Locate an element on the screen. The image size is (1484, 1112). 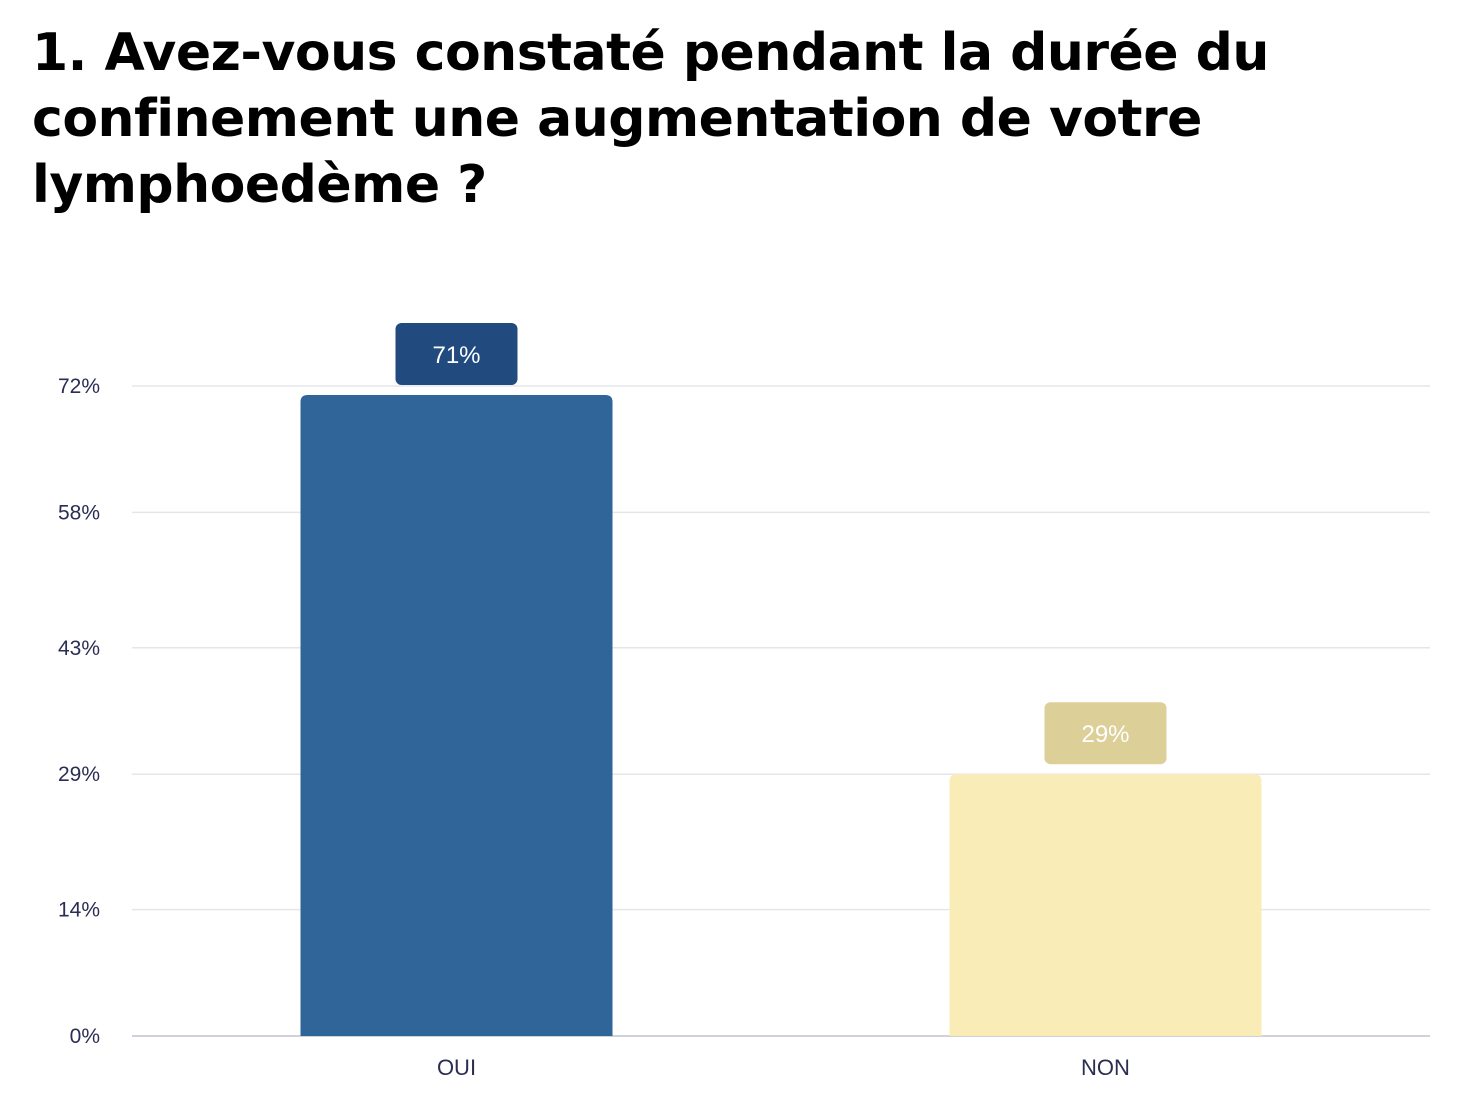
y-tick-label: 43% is located at coordinates (79, 648).